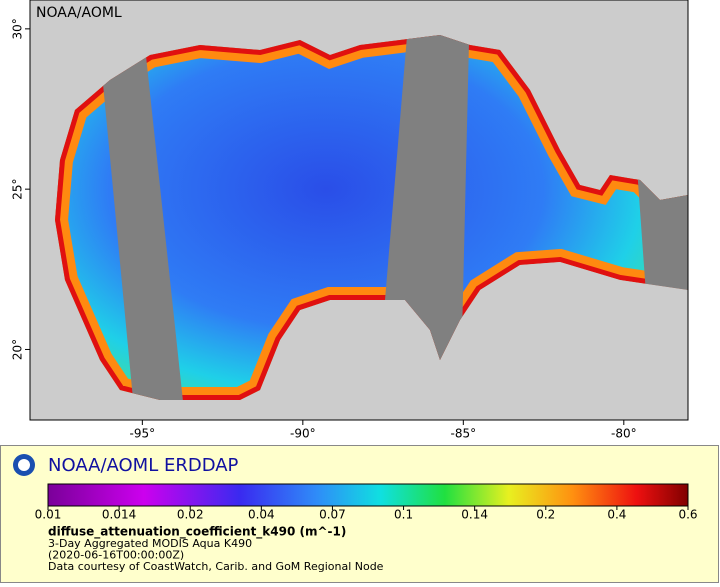  I want to click on colorbar-tick-label: 0.6, so click(687, 515).